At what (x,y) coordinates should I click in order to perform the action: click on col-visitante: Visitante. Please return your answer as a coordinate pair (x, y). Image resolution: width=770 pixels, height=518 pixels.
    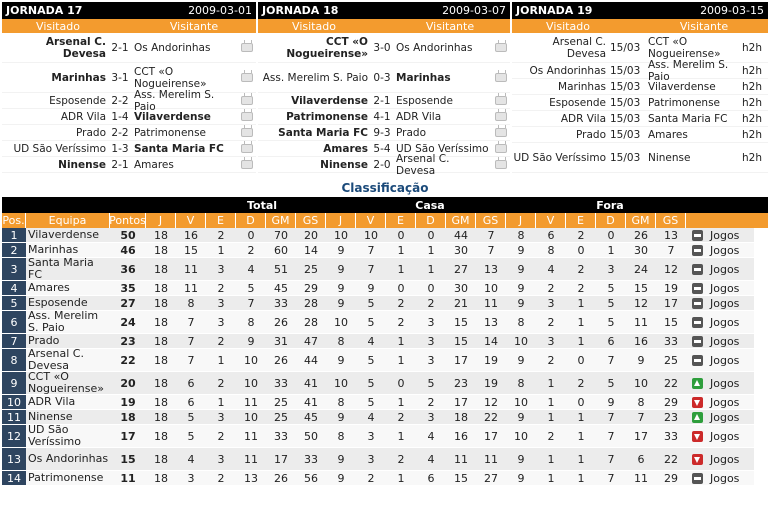
    Looking at the image, I should click on (450, 26).